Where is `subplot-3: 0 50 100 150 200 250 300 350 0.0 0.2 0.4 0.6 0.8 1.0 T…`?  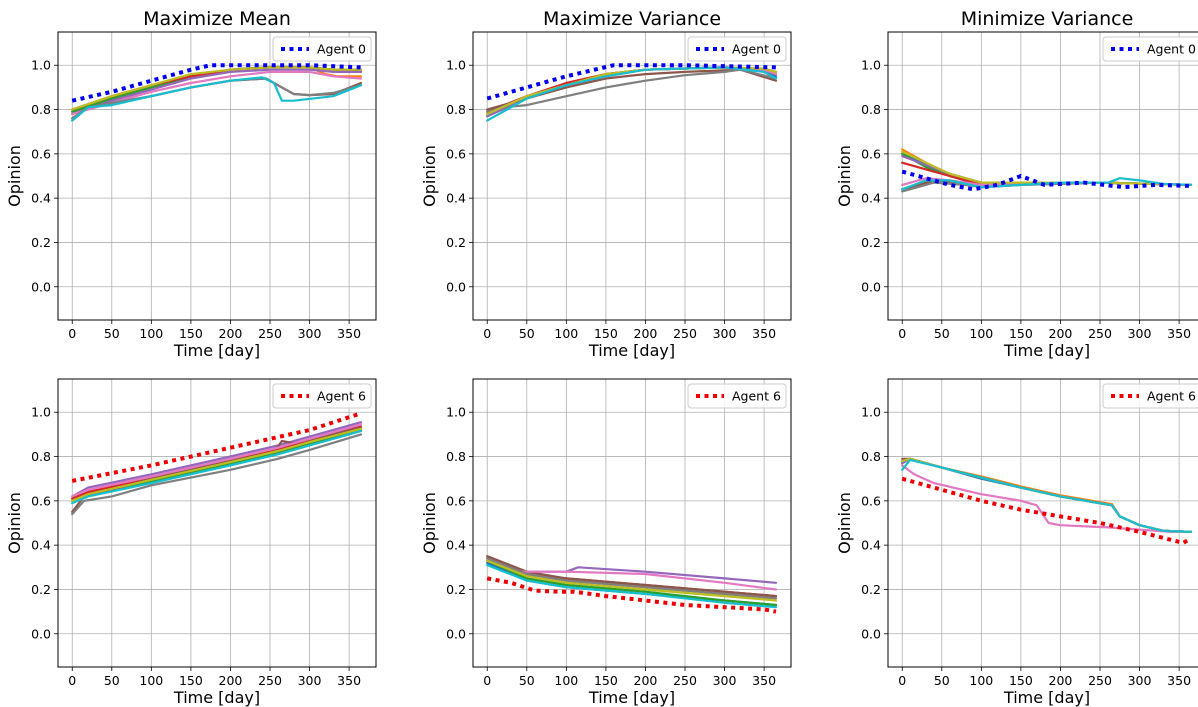 subplot-3: 0 50 100 150 200 250 300 350 0.0 0.2 0.4 0.6 0.8 1.0 T… is located at coordinates (191, 542).